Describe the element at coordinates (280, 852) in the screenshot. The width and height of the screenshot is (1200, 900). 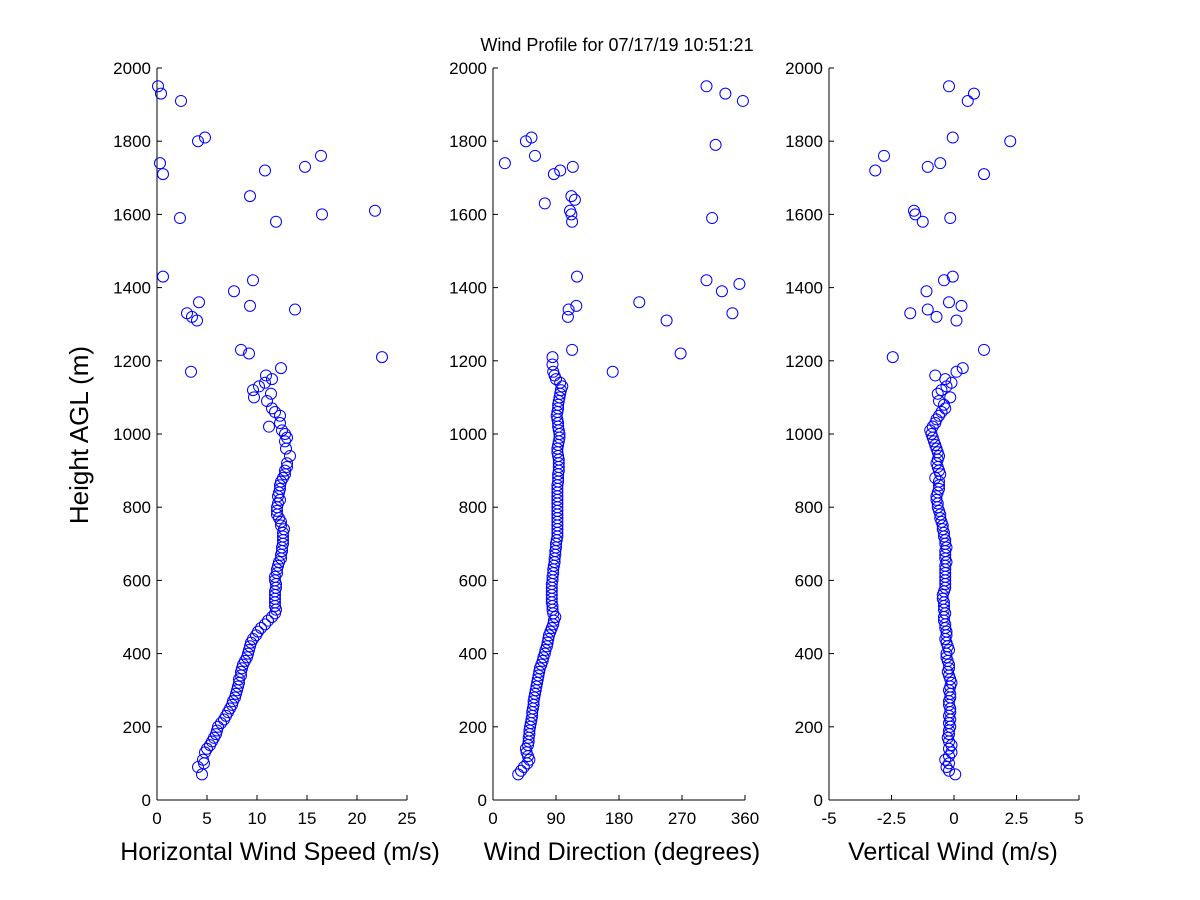
I see `x-axis-label-speed: Horizontal Wind Speed (m/s)` at that location.